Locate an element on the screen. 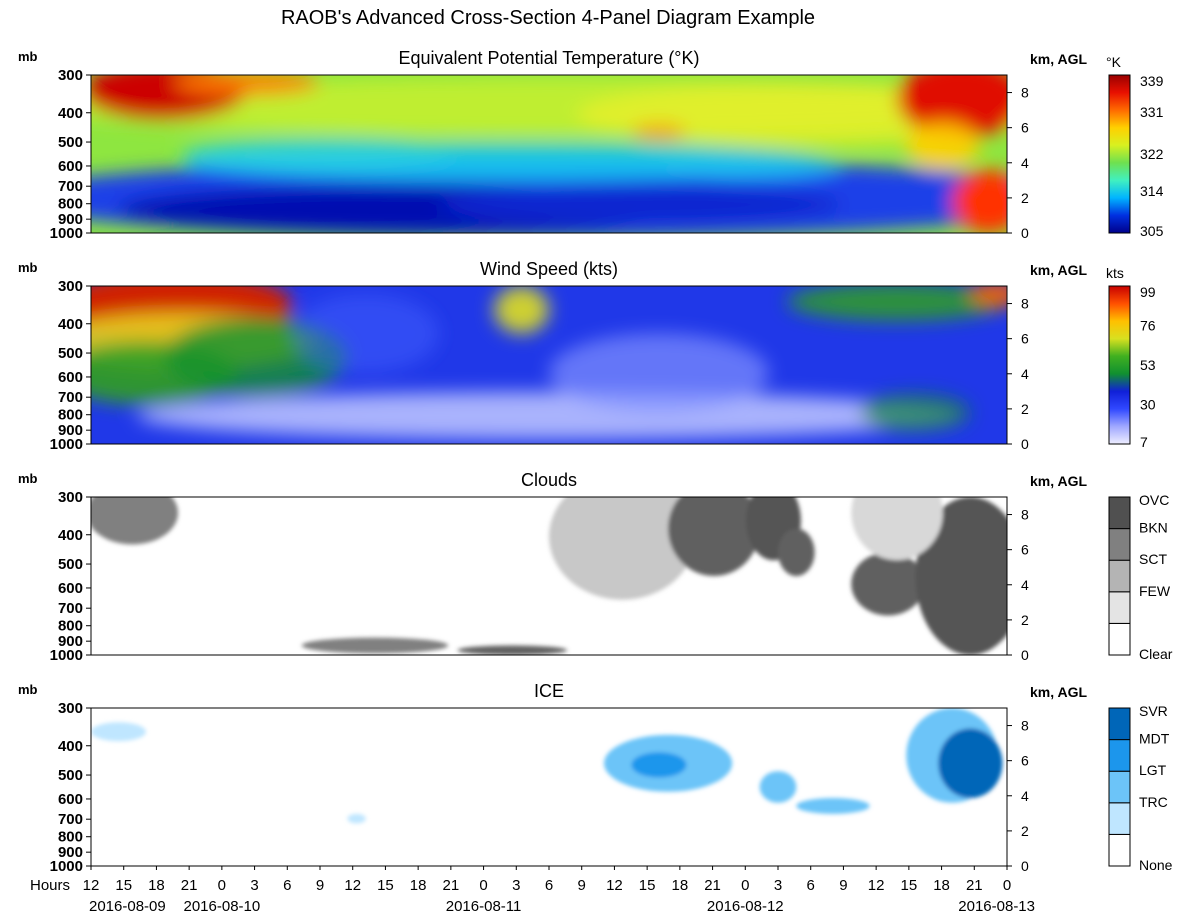  theta_e-colorbar-tick: 314 is located at coordinates (1152, 191).